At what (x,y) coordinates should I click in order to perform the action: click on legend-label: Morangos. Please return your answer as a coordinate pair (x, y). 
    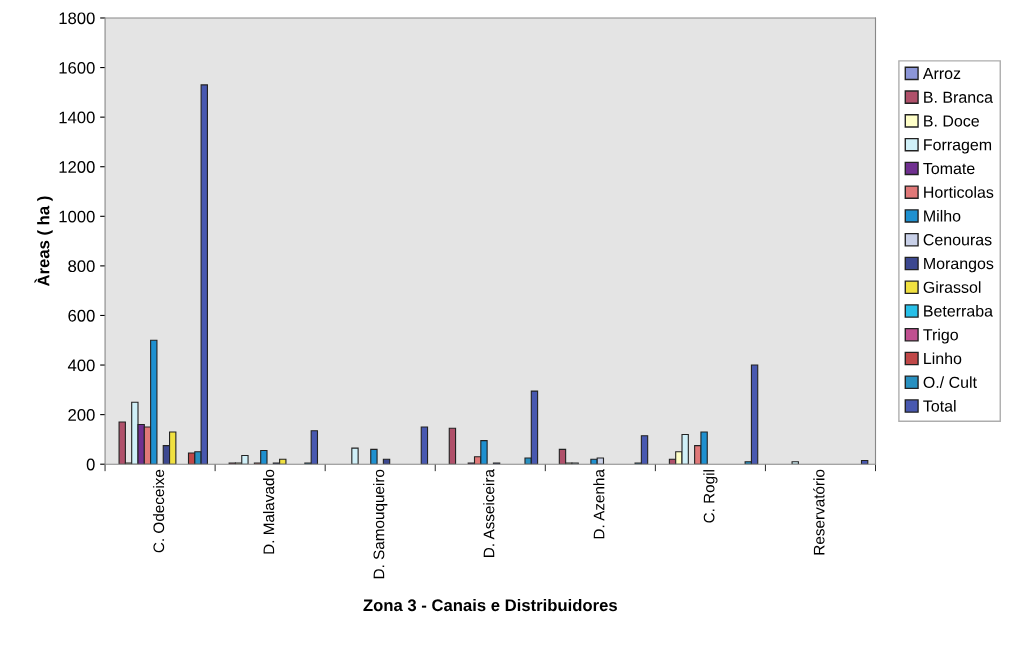
    Looking at the image, I should click on (959, 265).